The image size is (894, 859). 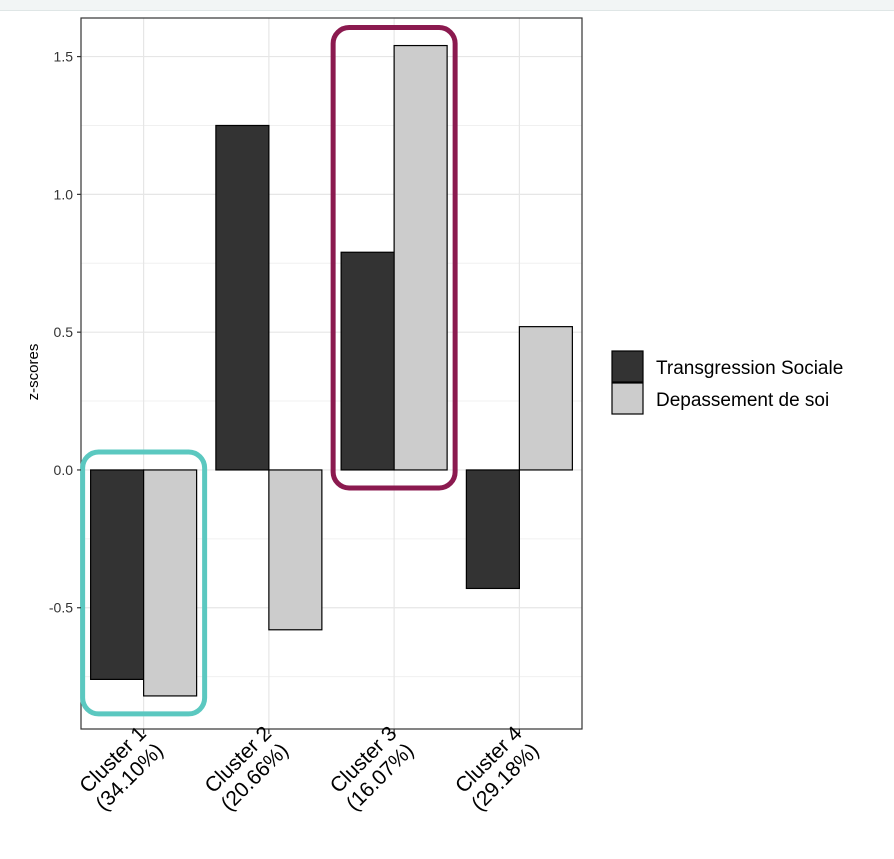 I want to click on y-tick-label: -0.5, so click(x=61, y=608).